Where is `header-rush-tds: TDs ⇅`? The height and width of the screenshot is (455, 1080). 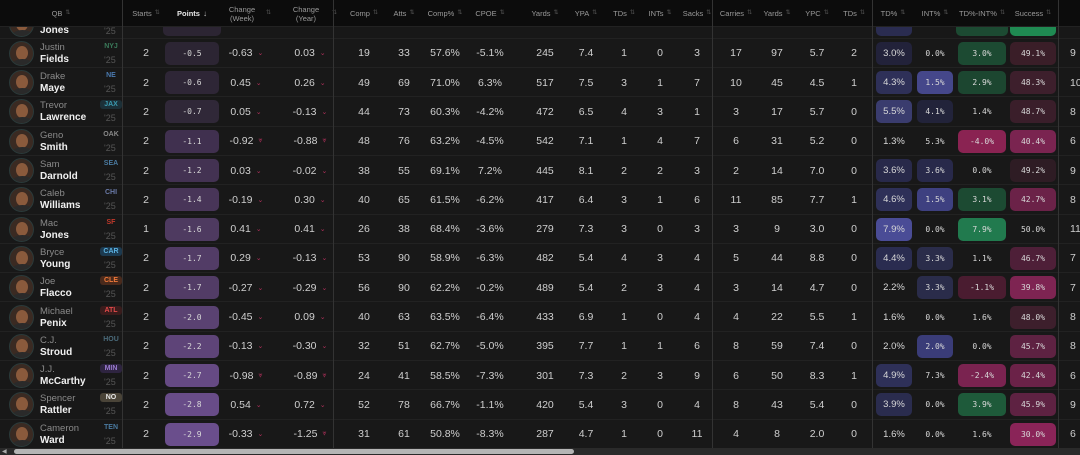
header-rush-tds: TDs ⇅ is located at coordinates (854, 13).